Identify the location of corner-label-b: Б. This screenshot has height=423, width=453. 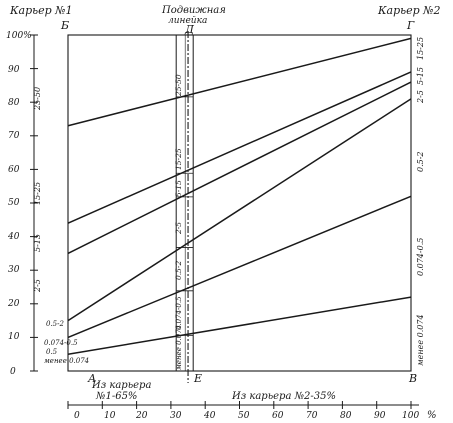
(64, 25).